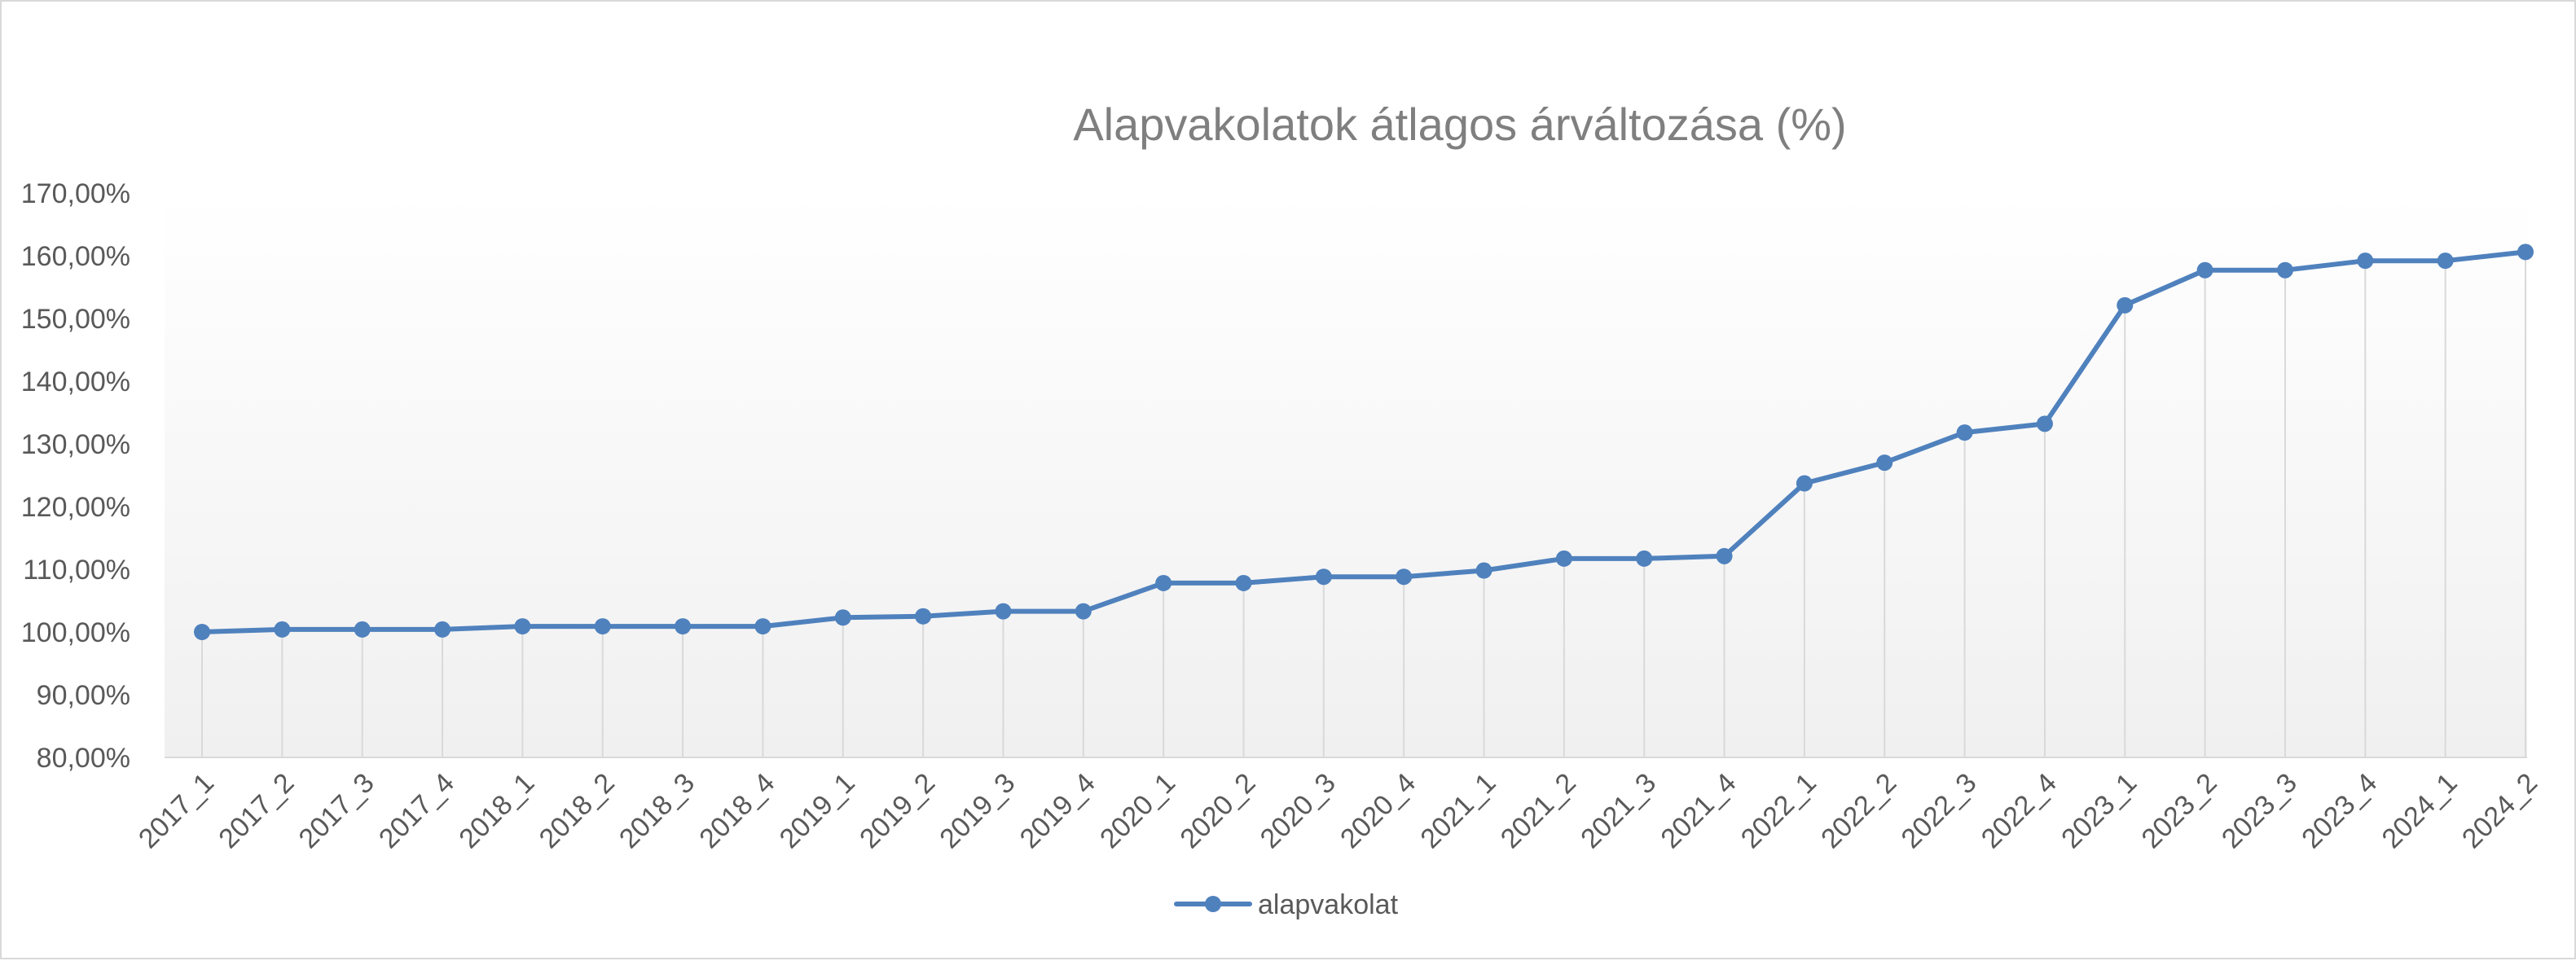  I want to click on x-tick-label: 2020_4, so click(1378, 810).